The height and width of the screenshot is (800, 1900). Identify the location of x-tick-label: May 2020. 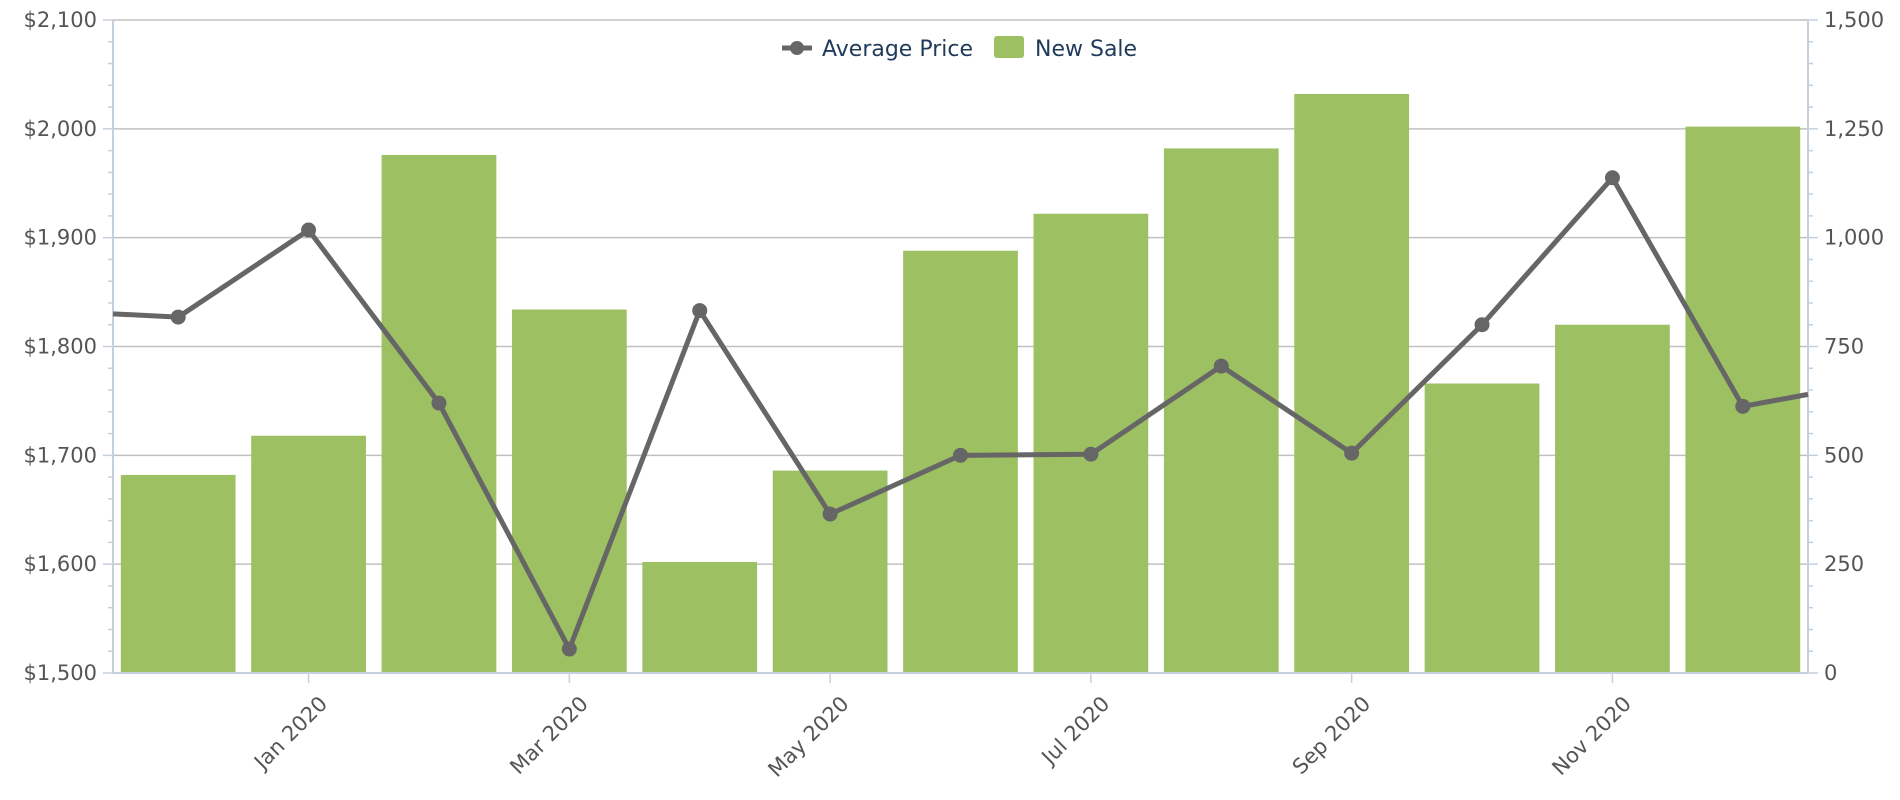
(808, 737).